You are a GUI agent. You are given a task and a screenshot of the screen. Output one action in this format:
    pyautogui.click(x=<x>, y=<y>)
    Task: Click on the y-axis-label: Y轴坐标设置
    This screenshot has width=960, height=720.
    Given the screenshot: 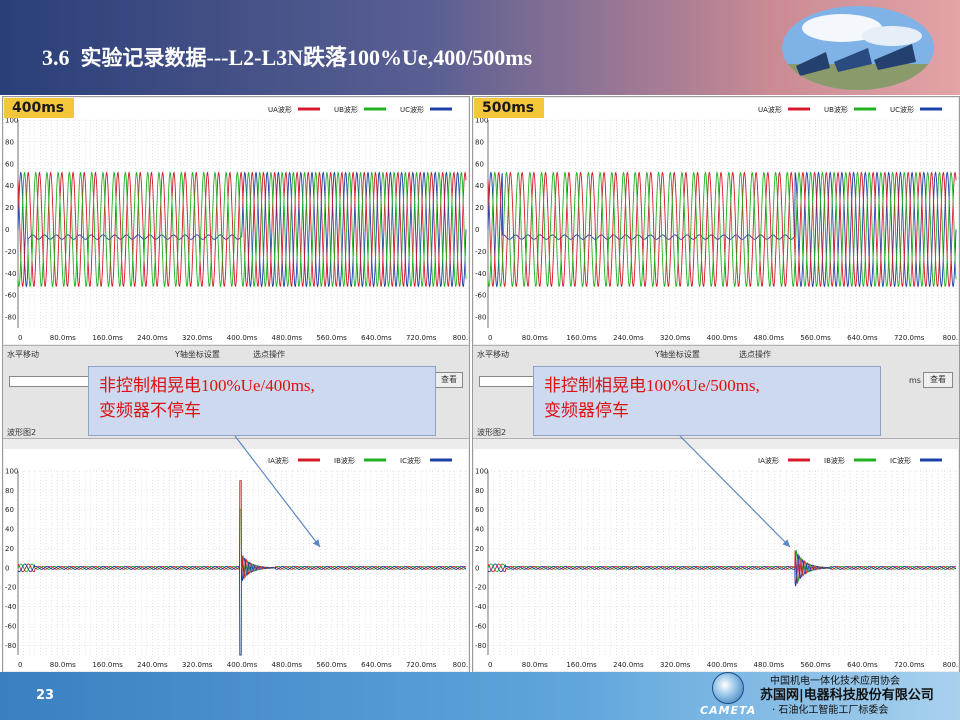 What is the action you would take?
    pyautogui.click(x=197, y=354)
    